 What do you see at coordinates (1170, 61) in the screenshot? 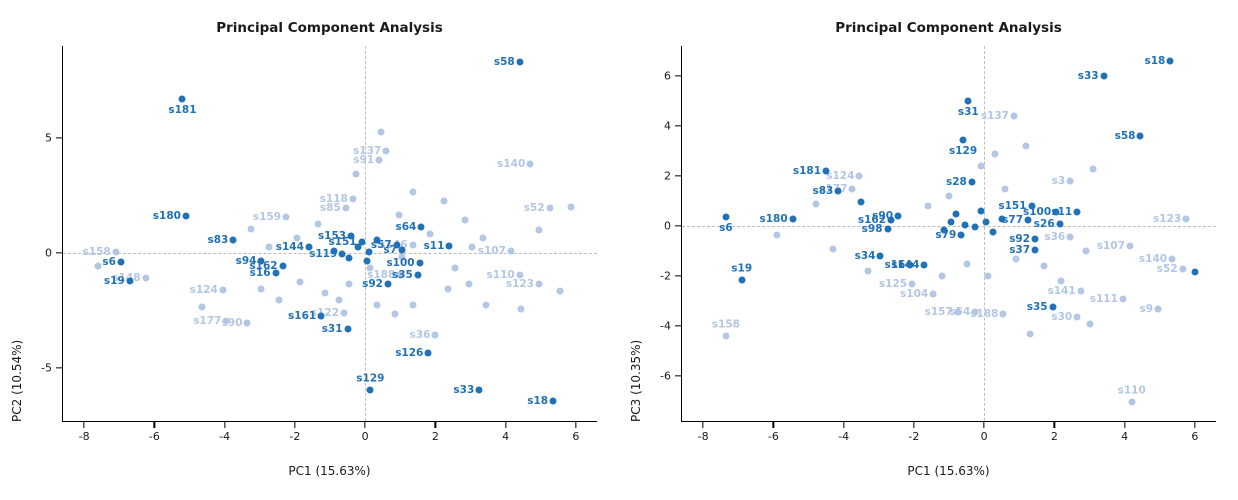
I see `data-point-s18` at bounding box center [1170, 61].